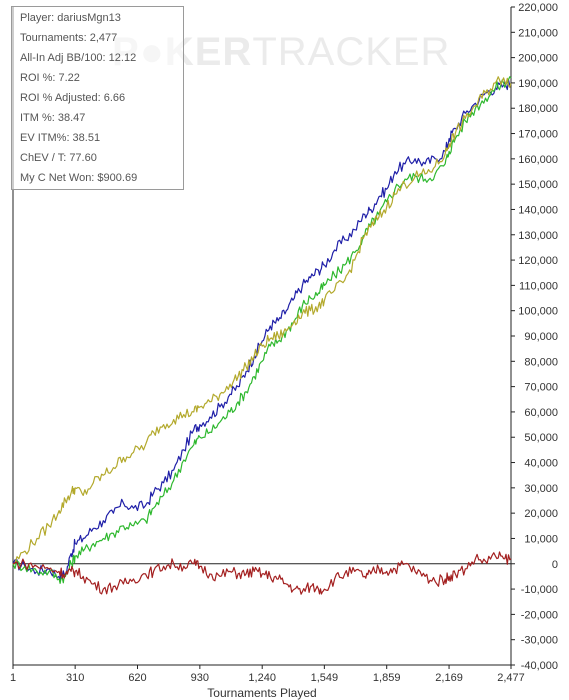  I want to click on x-tick-label: 1,859, so click(387, 678).